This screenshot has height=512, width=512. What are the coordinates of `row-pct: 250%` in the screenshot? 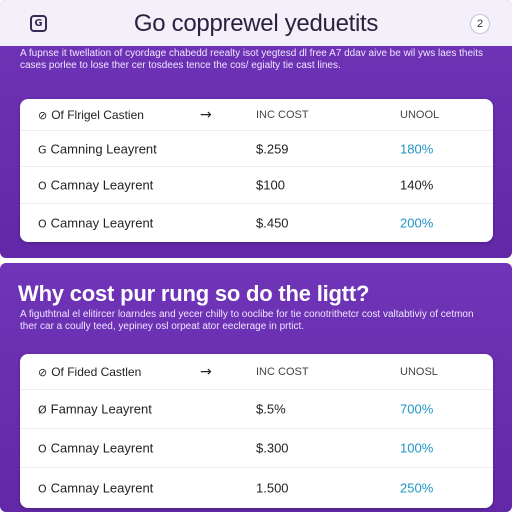 It's located at (417, 488).